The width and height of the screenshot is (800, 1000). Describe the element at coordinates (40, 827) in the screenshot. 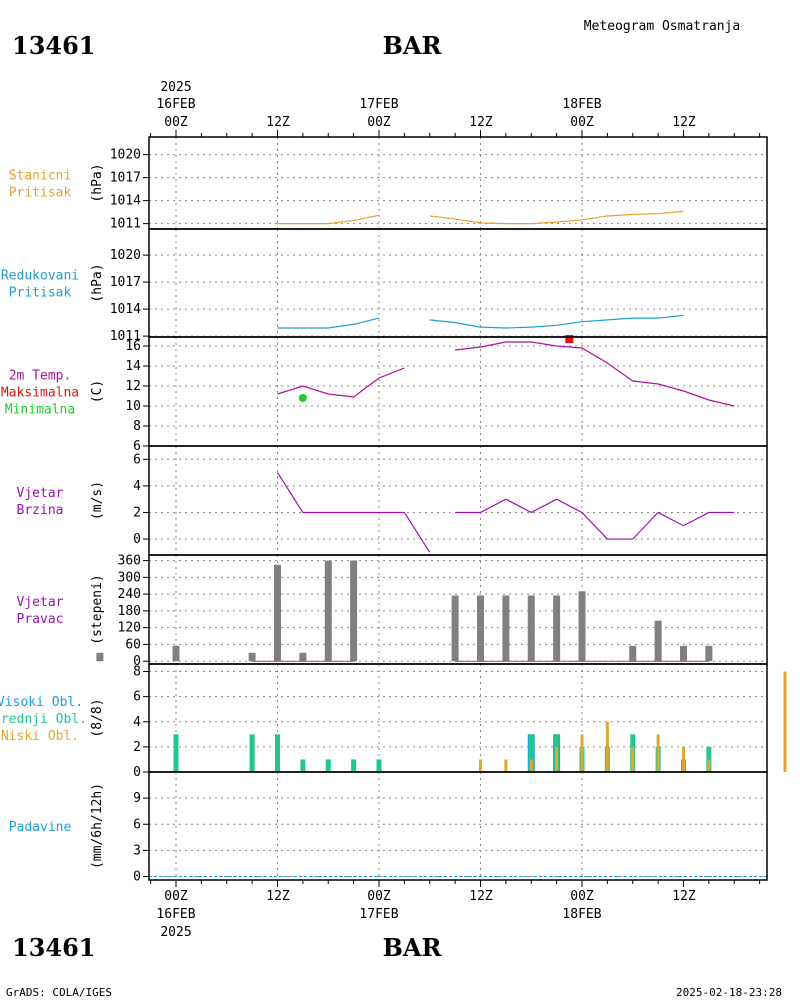

I see `panel-label: Padavine` at that location.